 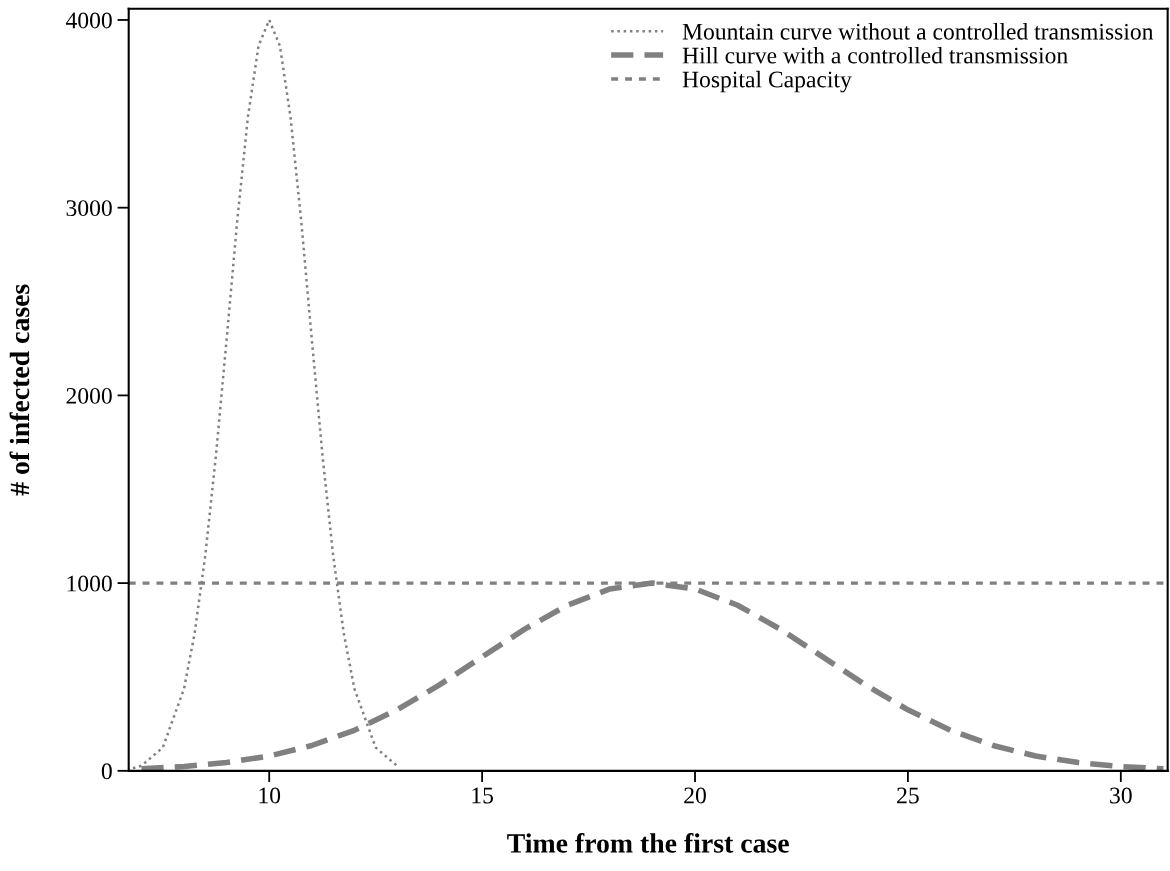 I want to click on x-tick-label: 15, so click(x=482, y=795).